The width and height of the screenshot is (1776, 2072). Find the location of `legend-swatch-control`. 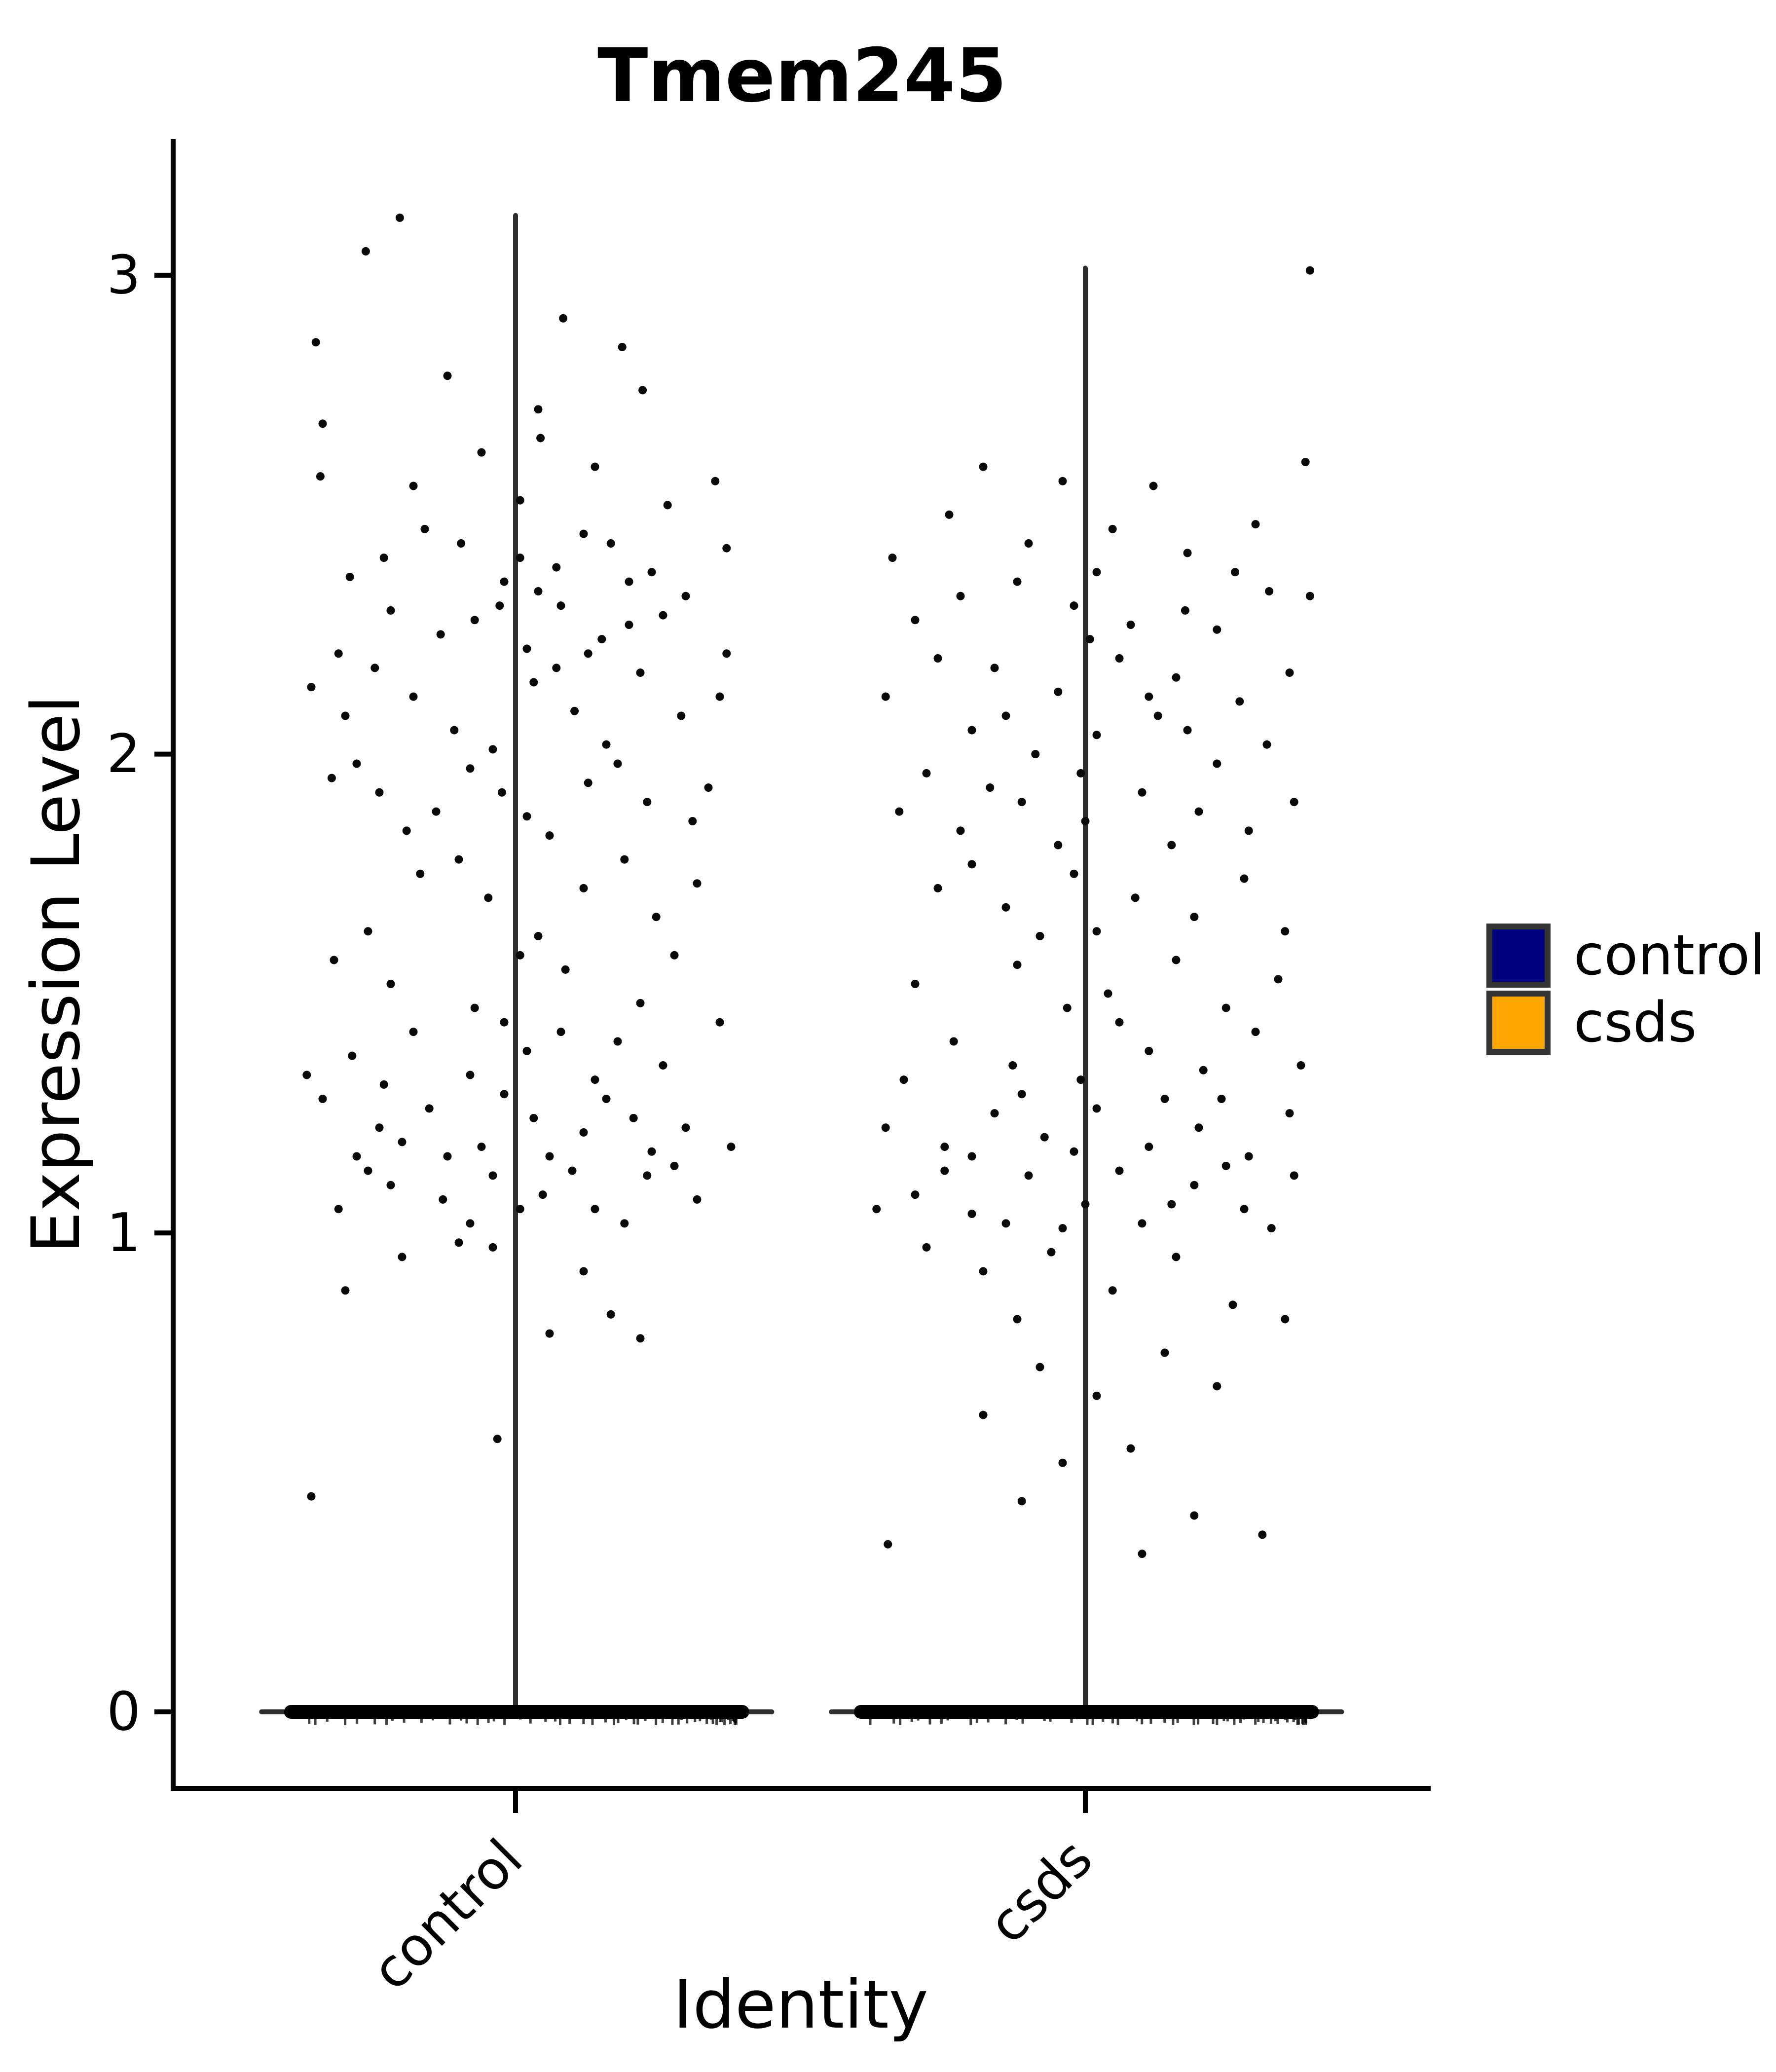

legend-swatch-control is located at coordinates (1519, 956).